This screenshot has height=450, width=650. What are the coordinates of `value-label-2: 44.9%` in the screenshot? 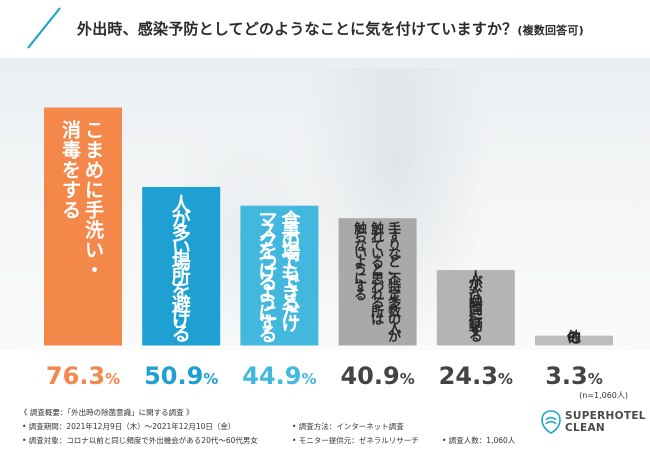 It's located at (279, 376).